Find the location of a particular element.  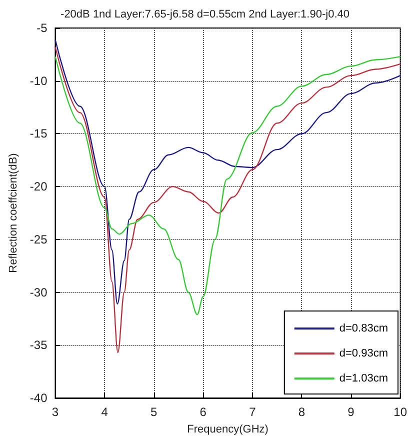

legend-label: d=0.83cm is located at coordinates (363, 328).